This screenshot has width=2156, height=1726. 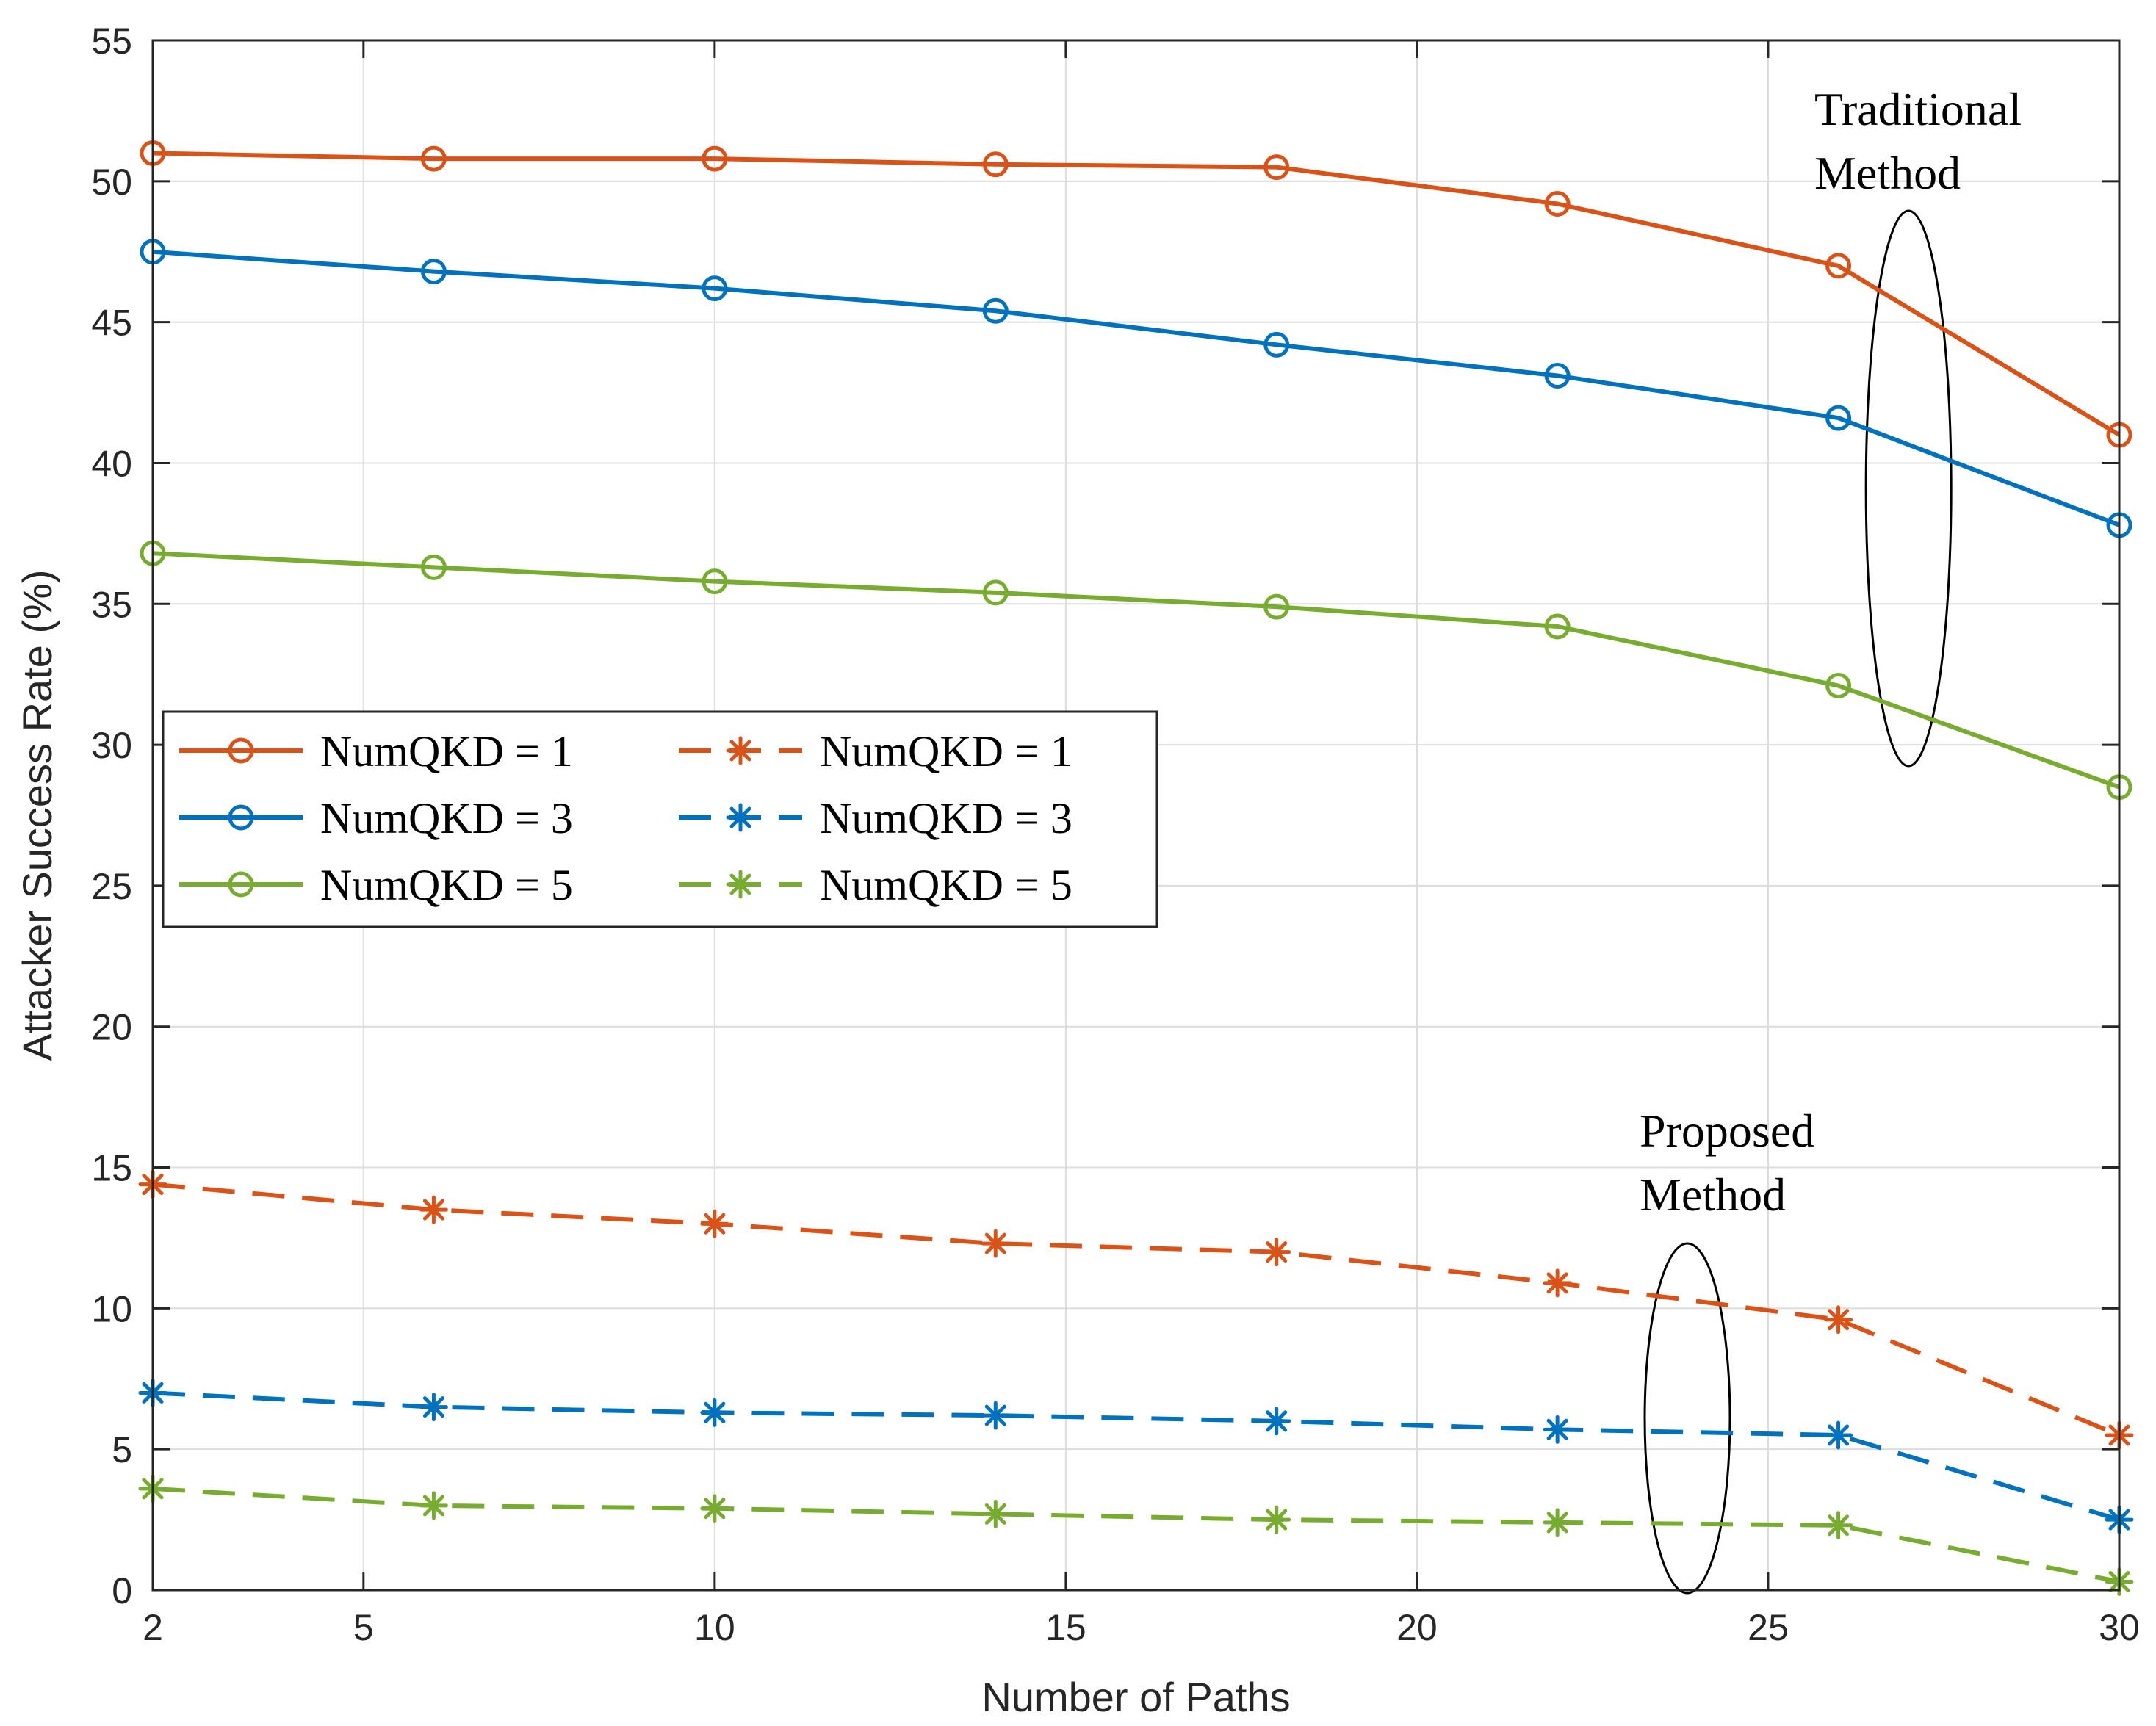 What do you see at coordinates (111, 1027) in the screenshot?
I see `y-tick-label: 20` at bounding box center [111, 1027].